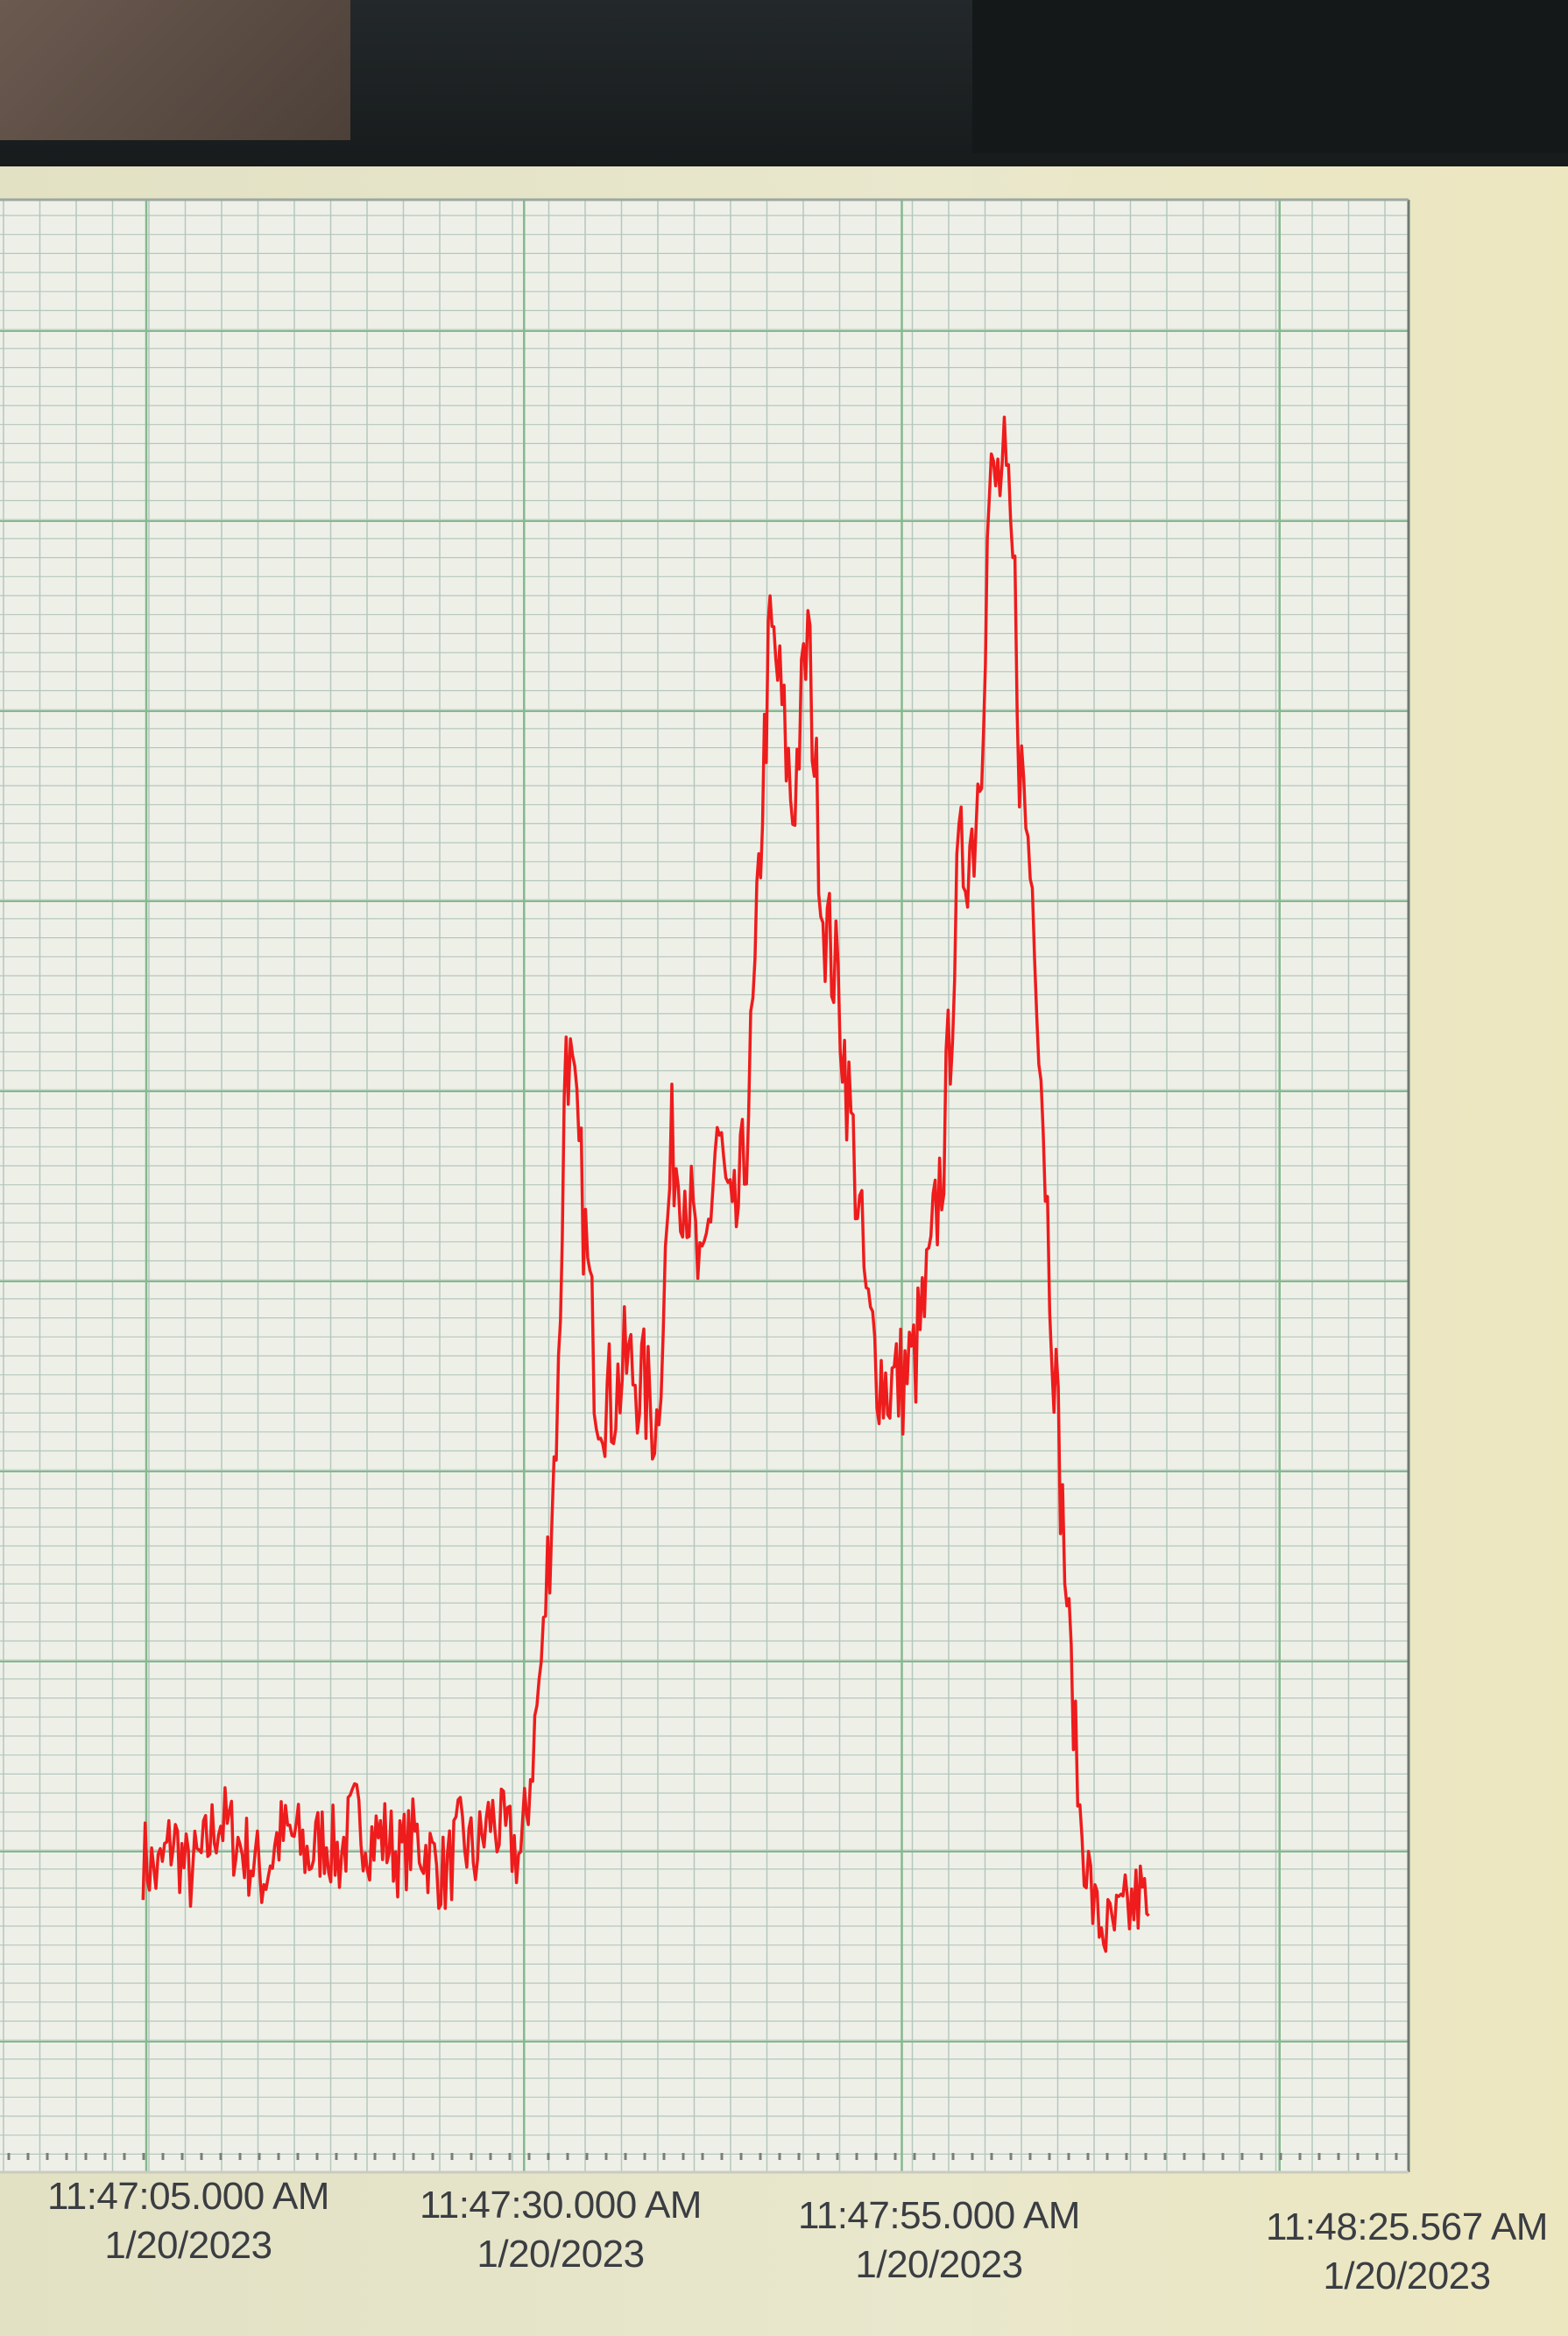 The height and width of the screenshot is (2336, 1568). What do you see at coordinates (1404, 2252) in the screenshot?
I see `x-tick-label: 11:48:25.567 AM 1/20/2023` at bounding box center [1404, 2252].